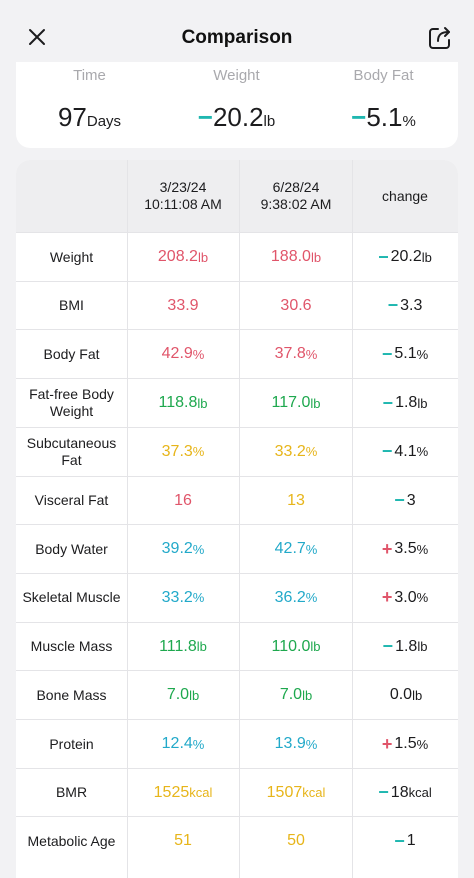 Image resolution: width=474 pixels, height=878 pixels. I want to click on column-header-date-2: 6/28/24 9:38:02 AM, so click(296, 195).